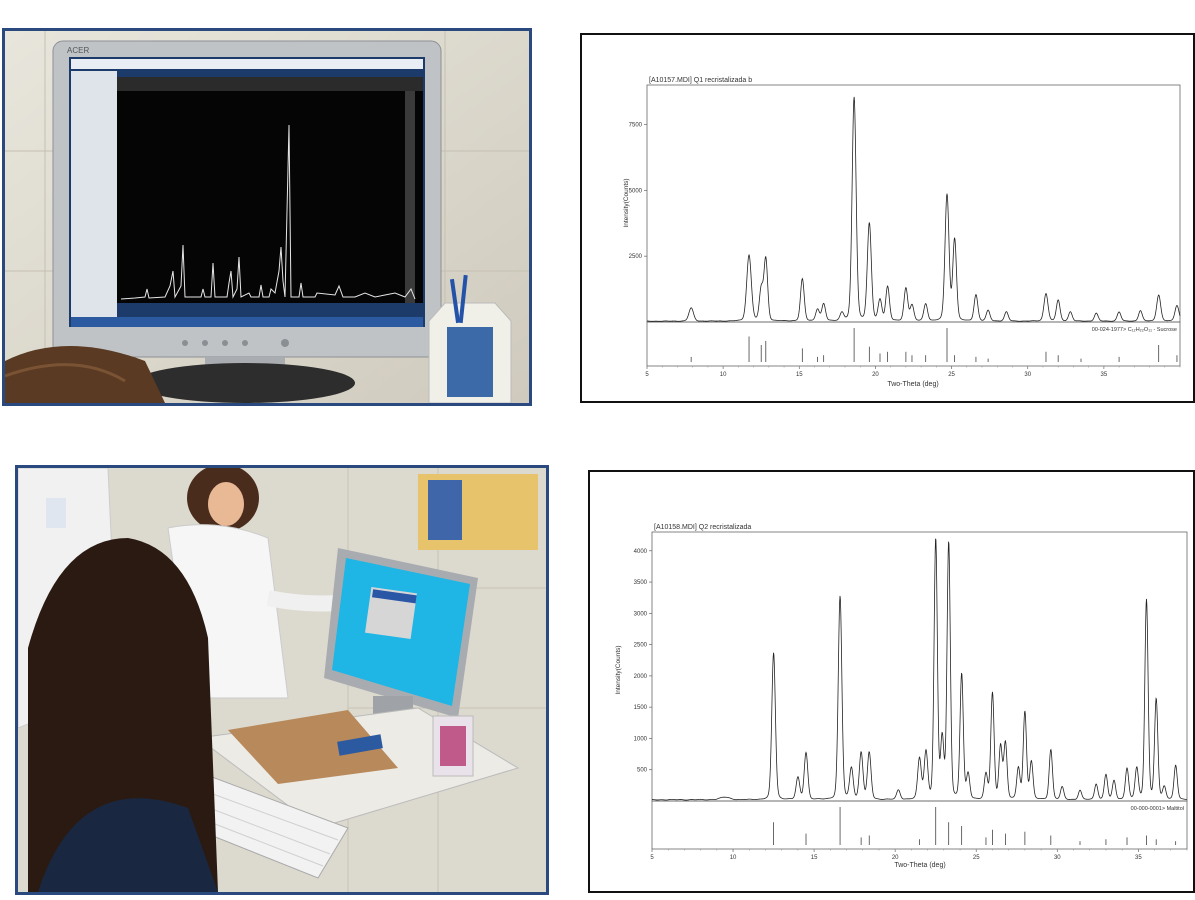  Describe the element at coordinates (641, 583) in the screenshot. I see `y-tick-label: 3500` at that location.